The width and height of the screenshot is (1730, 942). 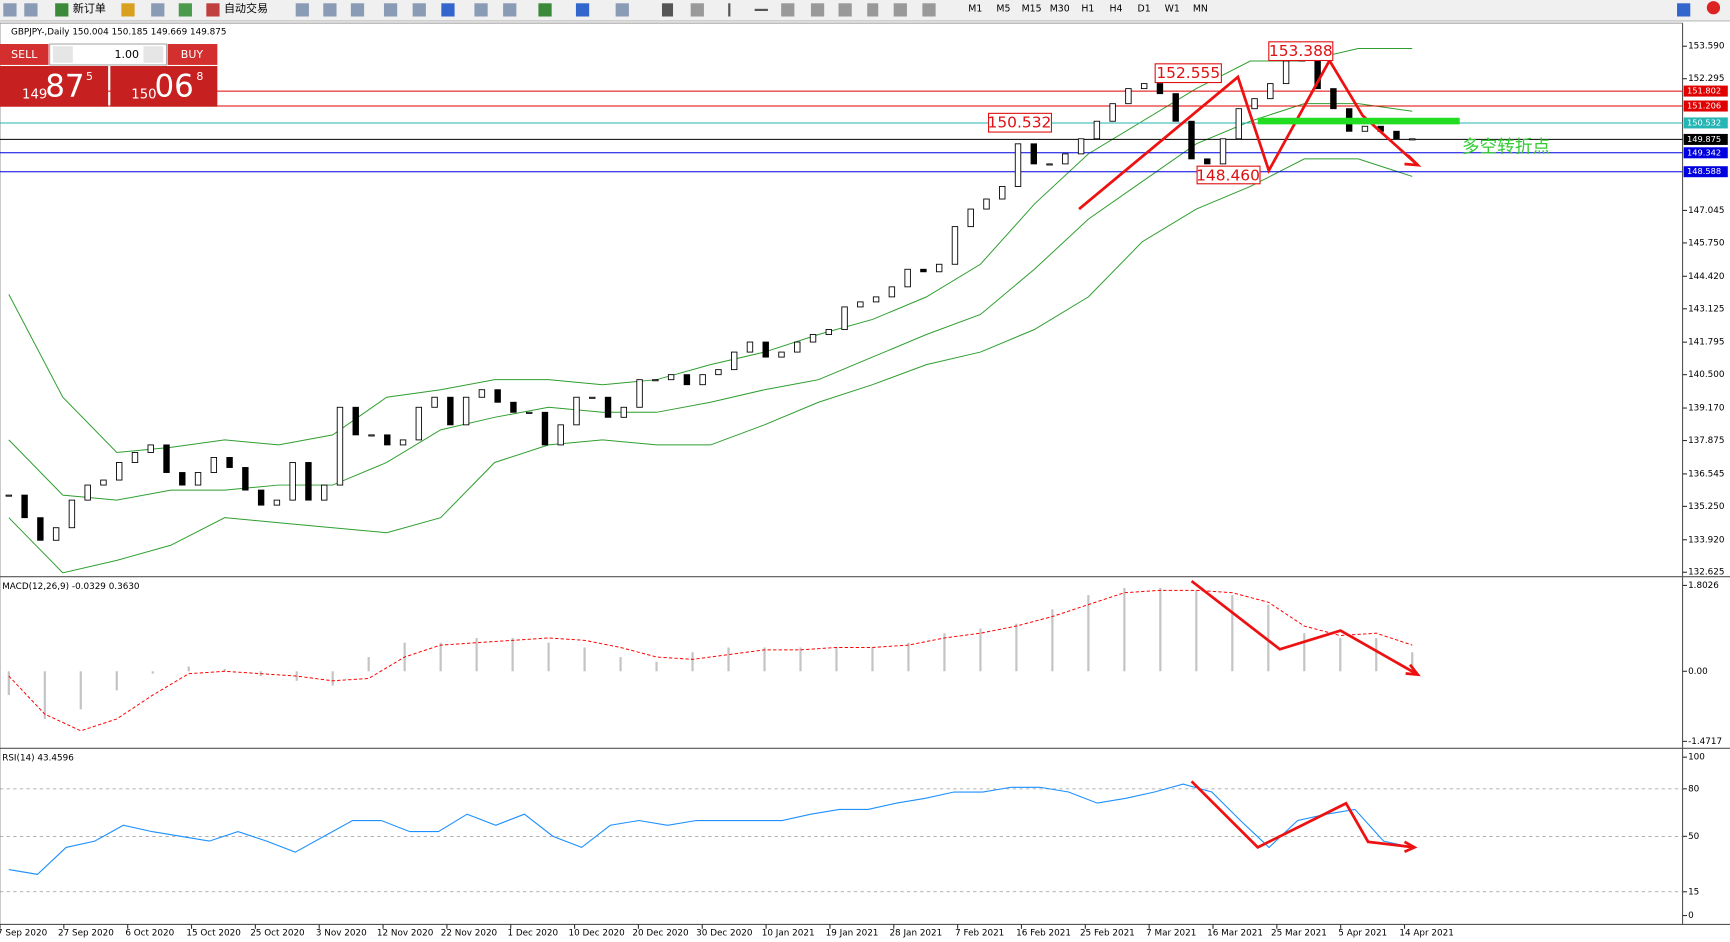 What do you see at coordinates (710, 660) in the screenshot?
I see `macd-signal` at bounding box center [710, 660].